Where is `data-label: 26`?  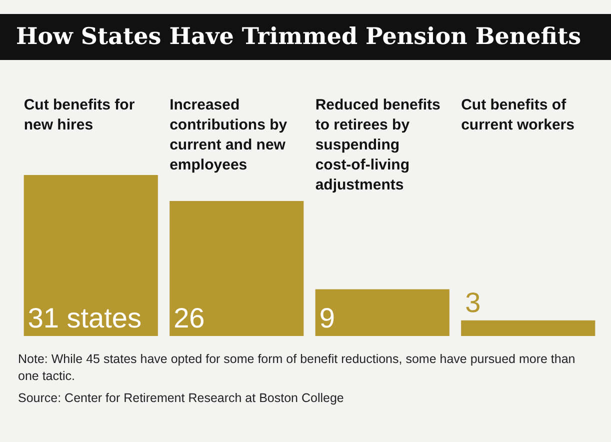 data-label: 26 is located at coordinates (189, 318).